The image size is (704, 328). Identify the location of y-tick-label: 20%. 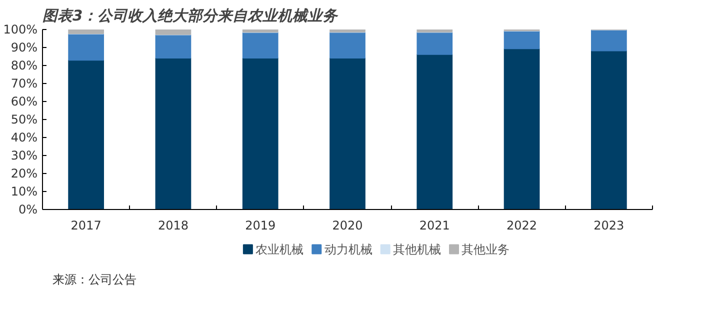
(24, 173).